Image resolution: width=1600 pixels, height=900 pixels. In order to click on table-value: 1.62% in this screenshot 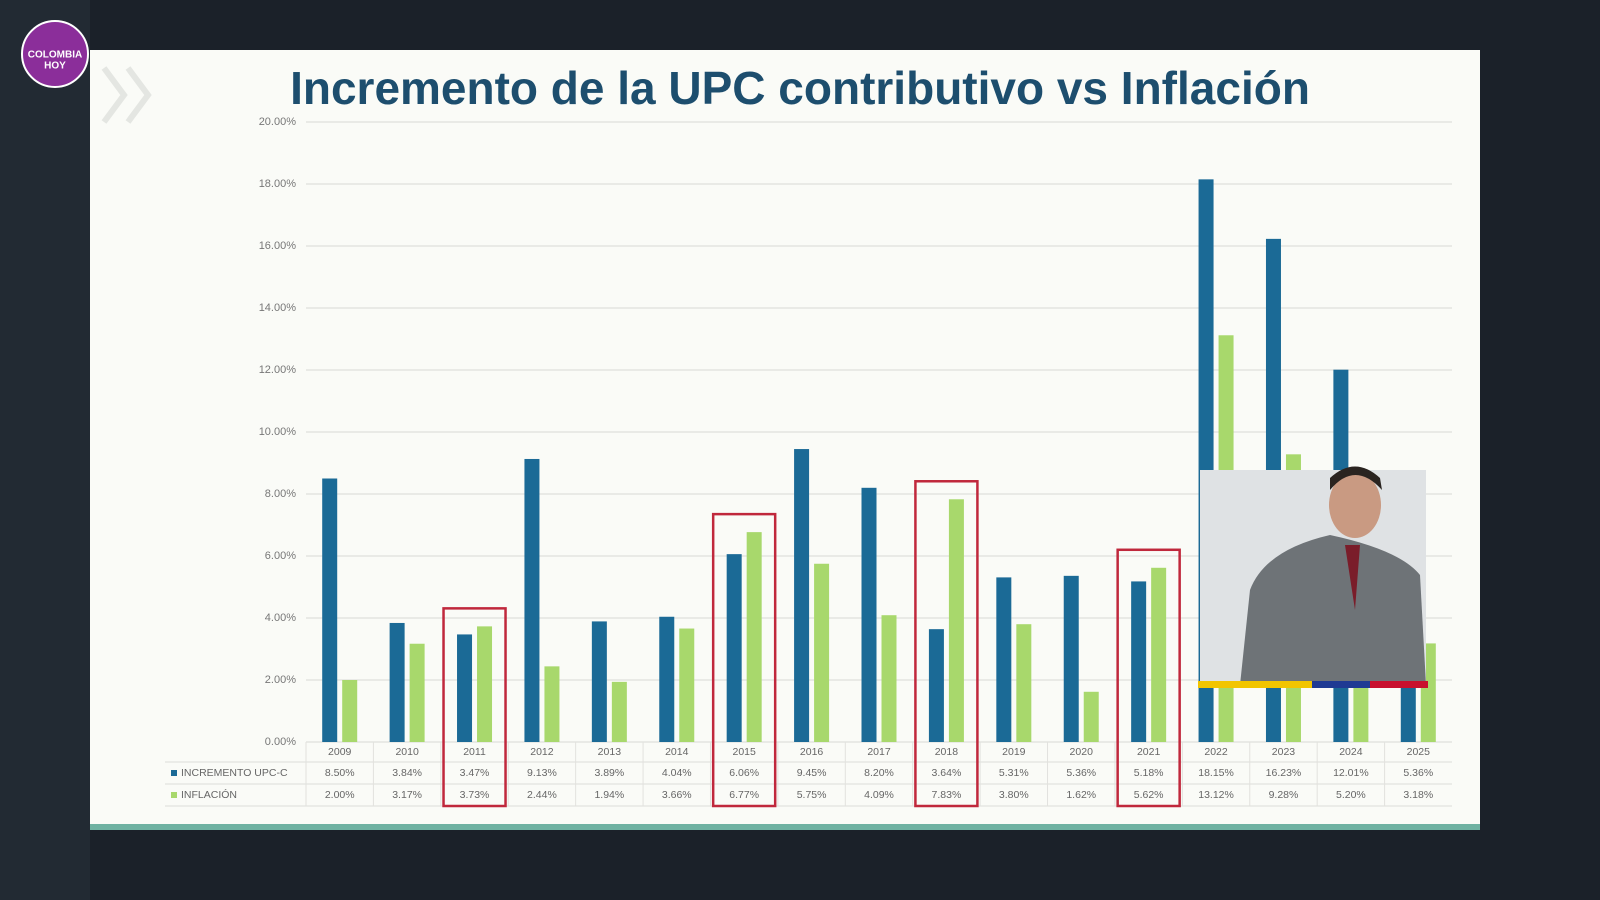, I will do `click(1081, 795)`.